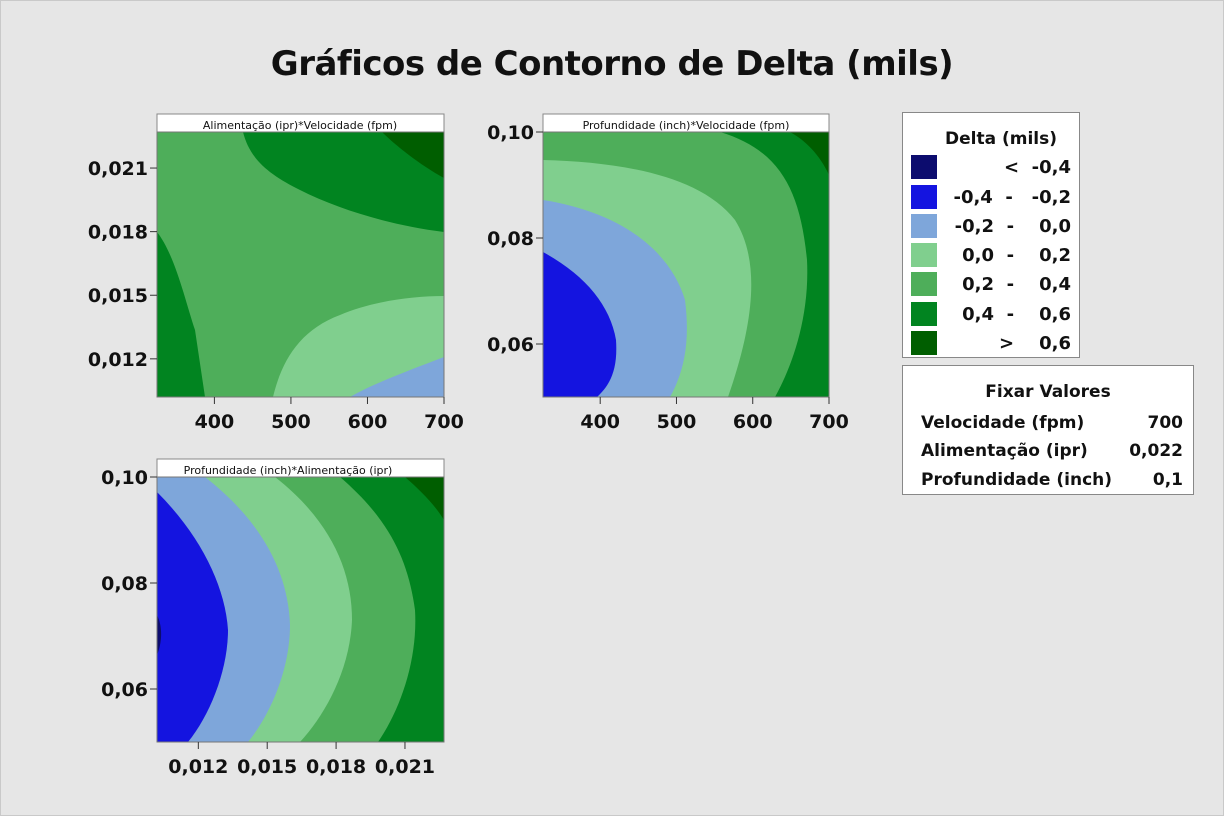  I want to click on y-tick-label: 0,018, so click(118, 233).